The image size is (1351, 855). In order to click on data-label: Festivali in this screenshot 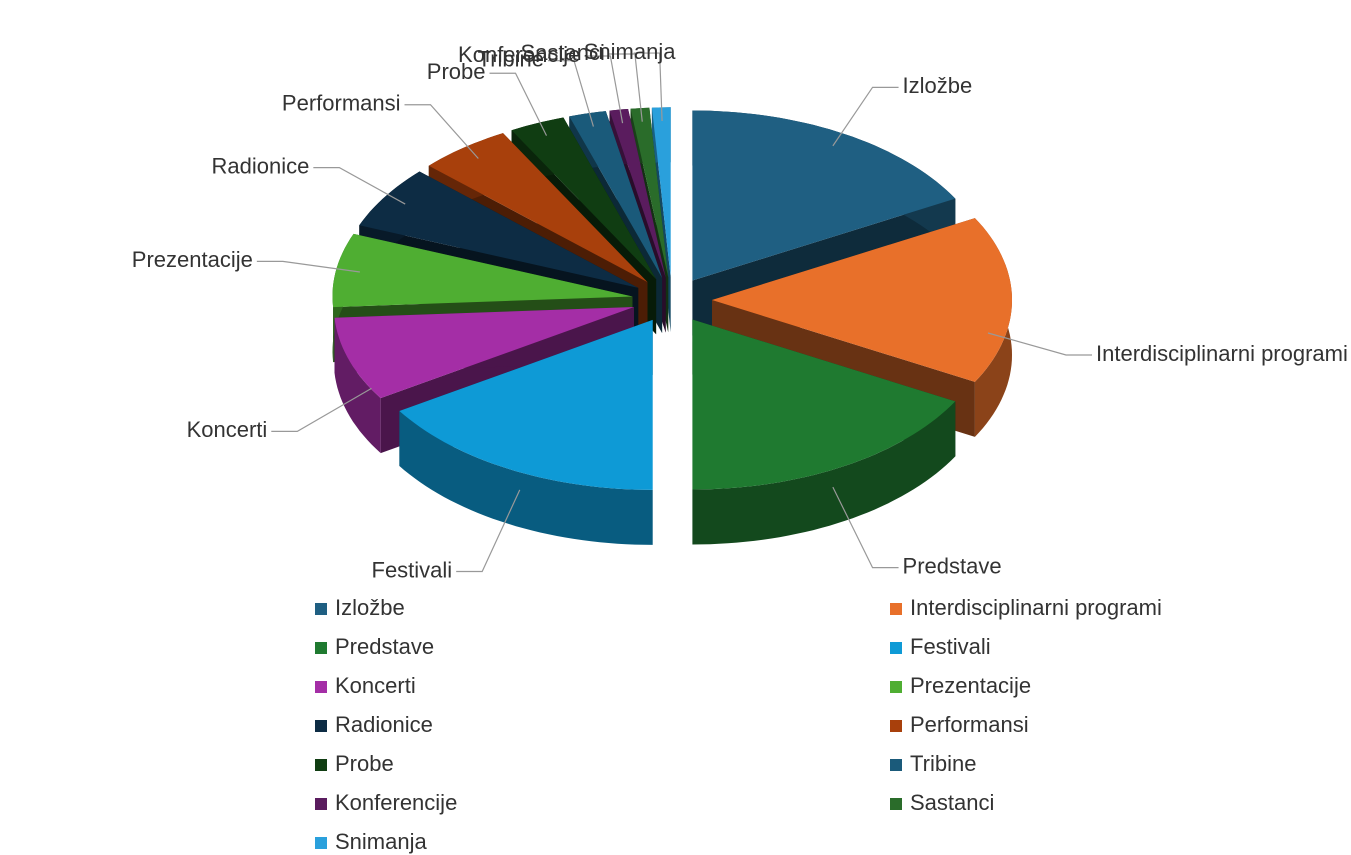, I will do `click(412, 569)`.